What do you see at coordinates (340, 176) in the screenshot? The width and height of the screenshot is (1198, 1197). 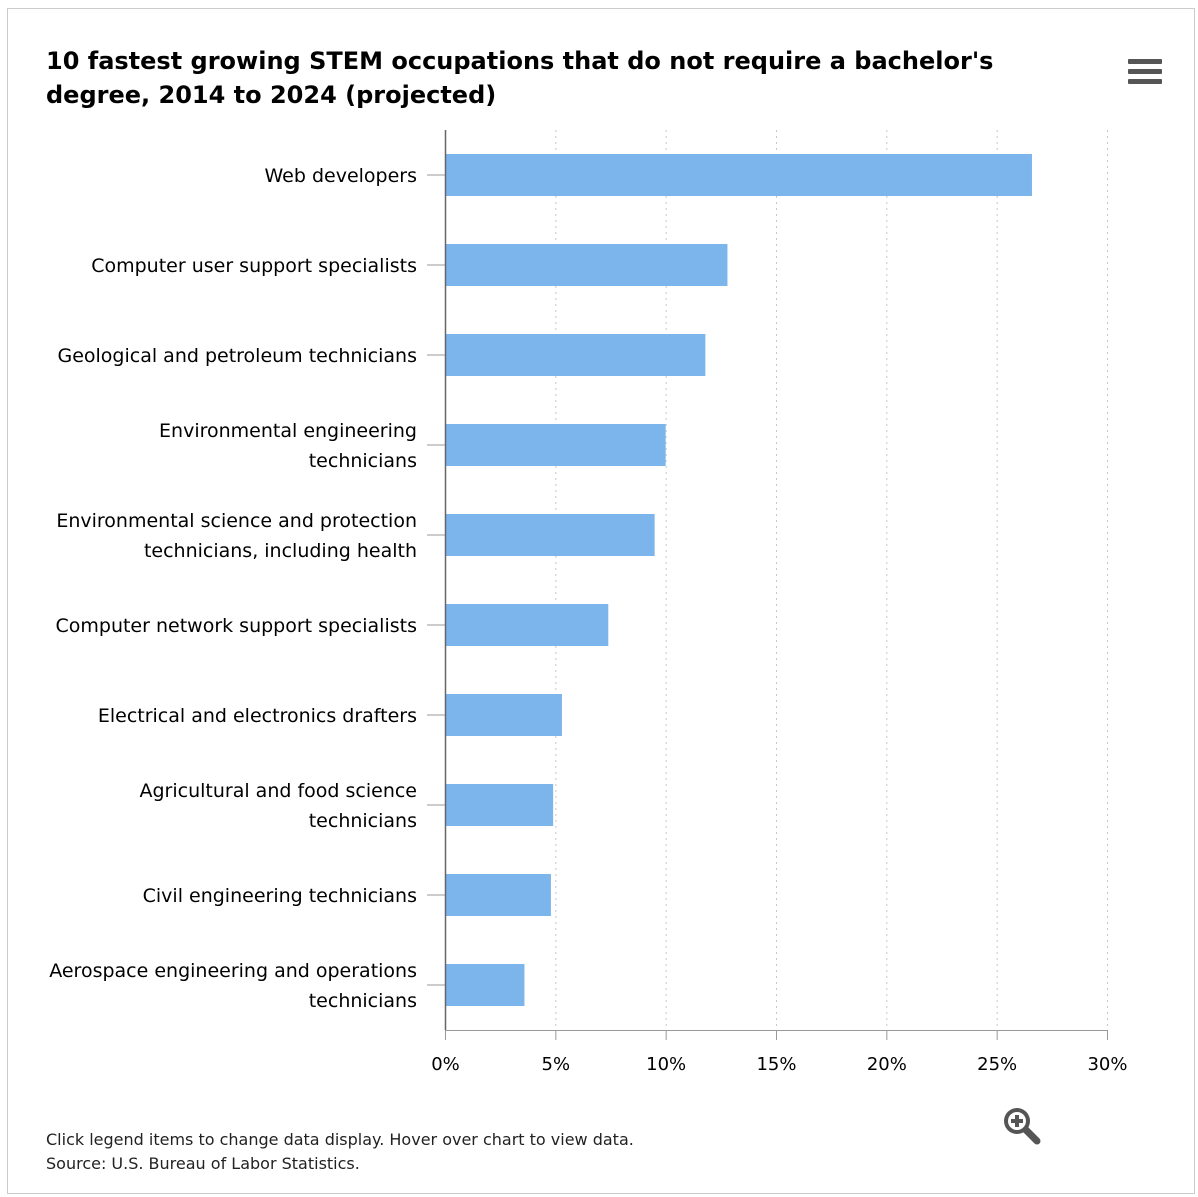 I see `category-label: Web developers` at bounding box center [340, 176].